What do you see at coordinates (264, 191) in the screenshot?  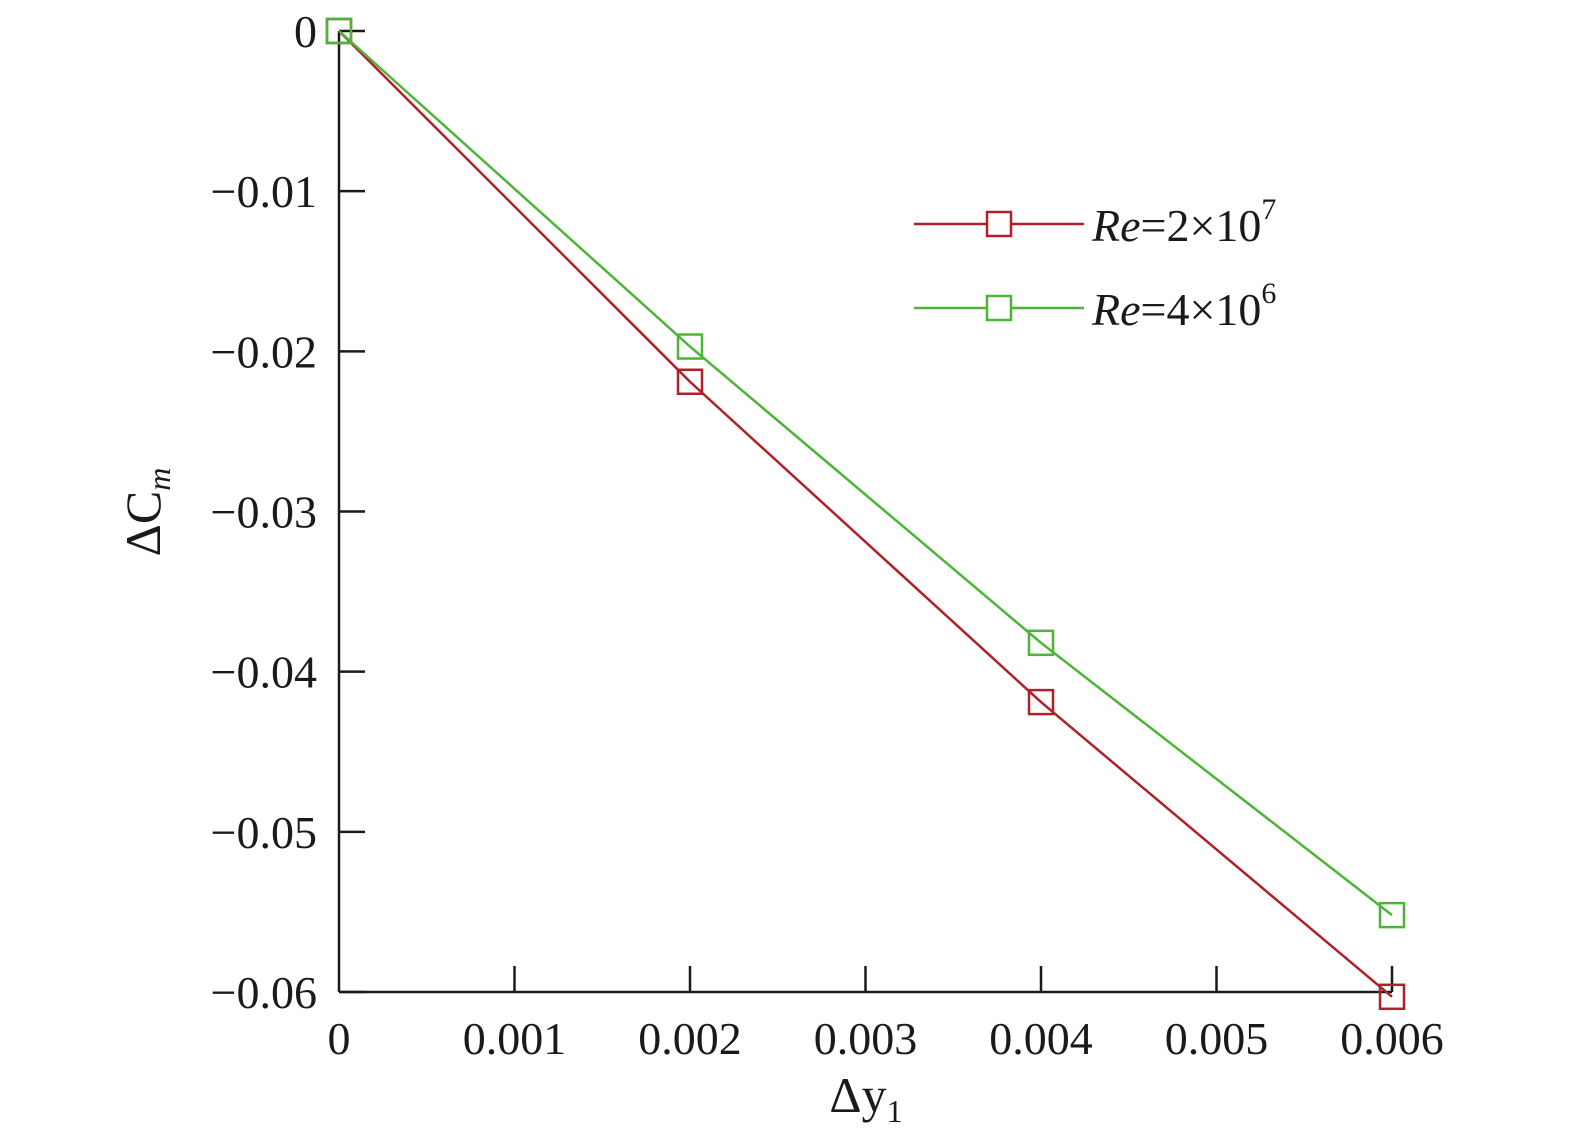 I see `y-tick-label-1: −0.01` at bounding box center [264, 191].